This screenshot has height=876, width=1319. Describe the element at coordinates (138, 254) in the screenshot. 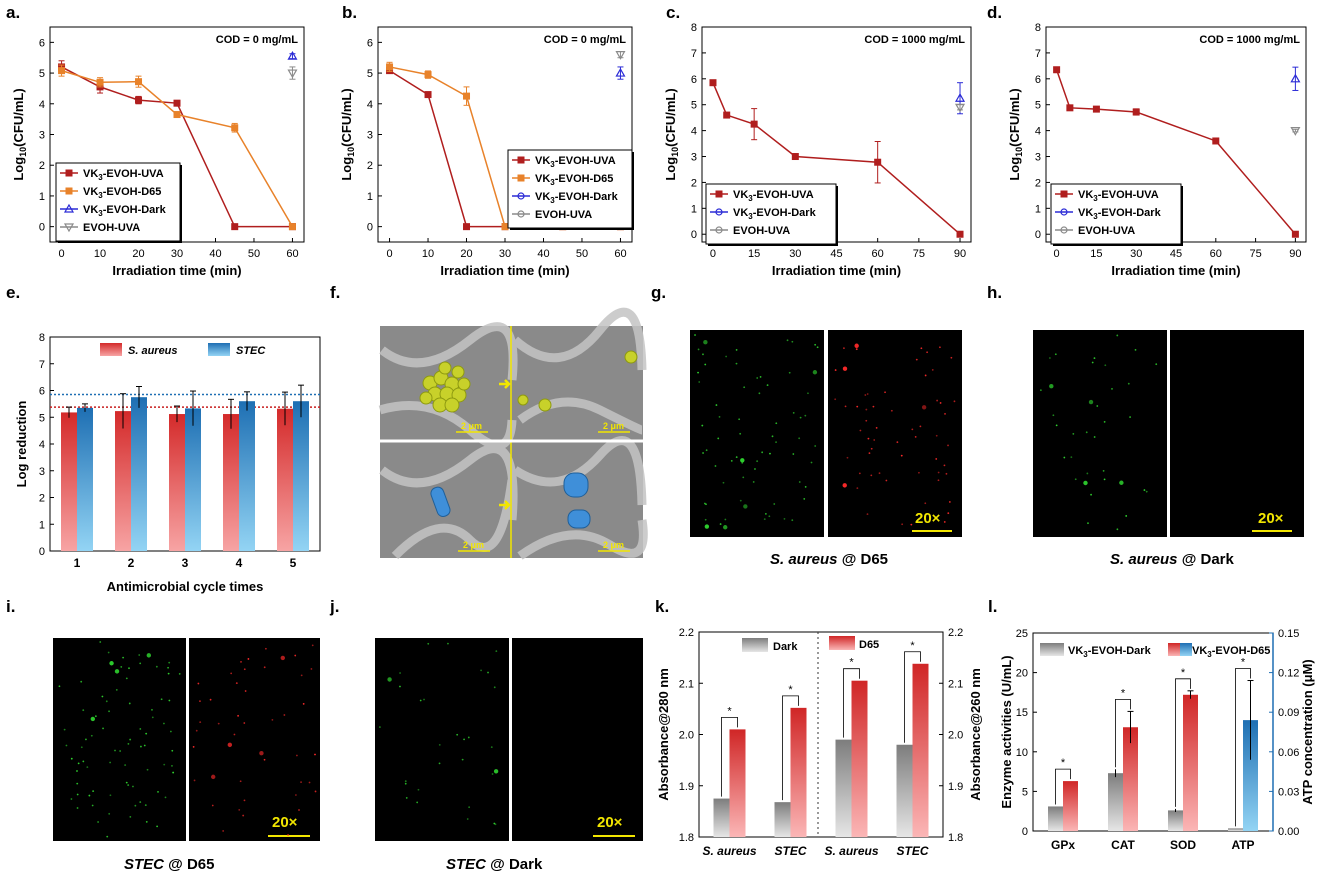

I see `x-tick-label: 20` at that location.